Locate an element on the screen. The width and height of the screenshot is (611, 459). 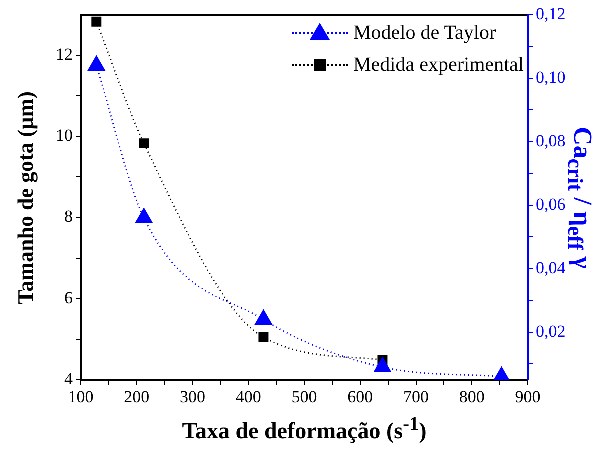
y2-tick-label: 0,08 is located at coordinates (551, 140).